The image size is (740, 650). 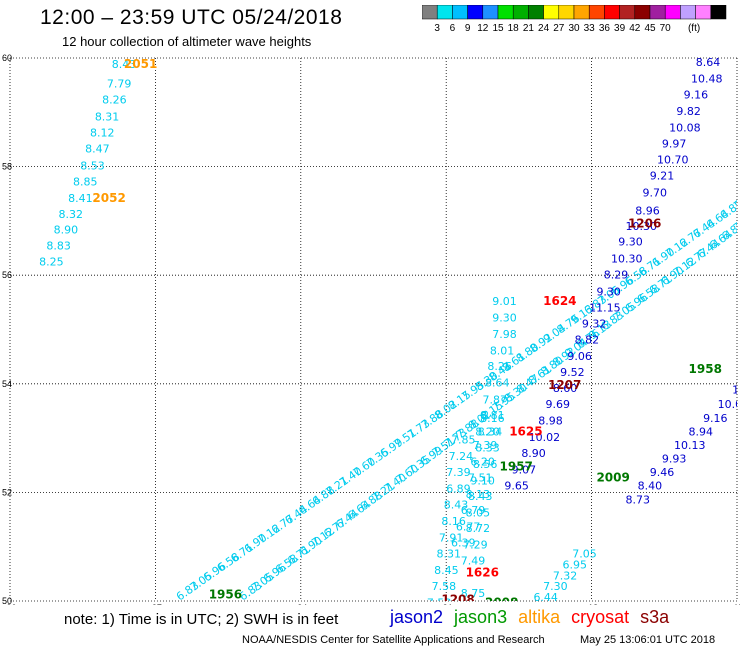 I want to click on swh-value-label: 9.46, so click(x=662, y=472).